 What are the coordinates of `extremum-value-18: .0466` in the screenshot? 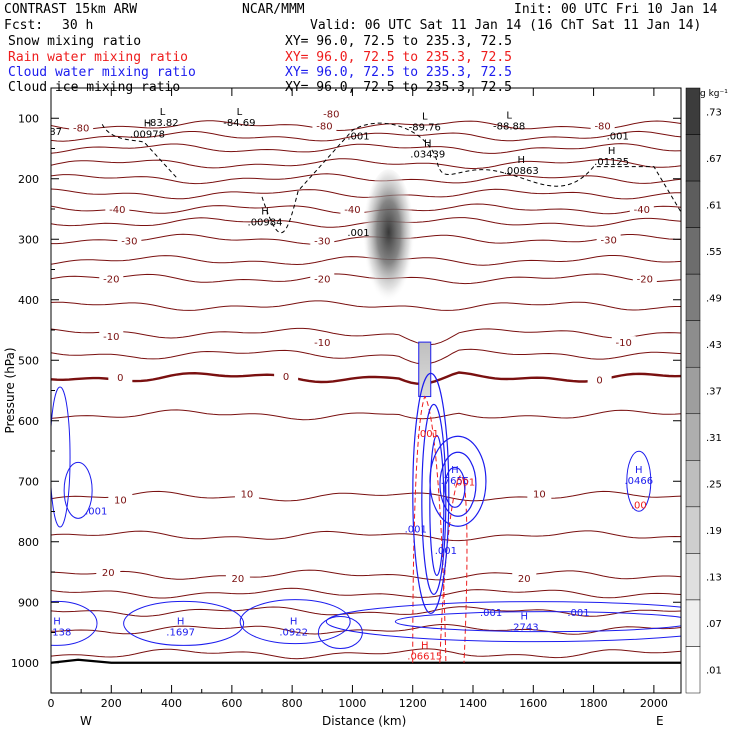 It's located at (638, 481).